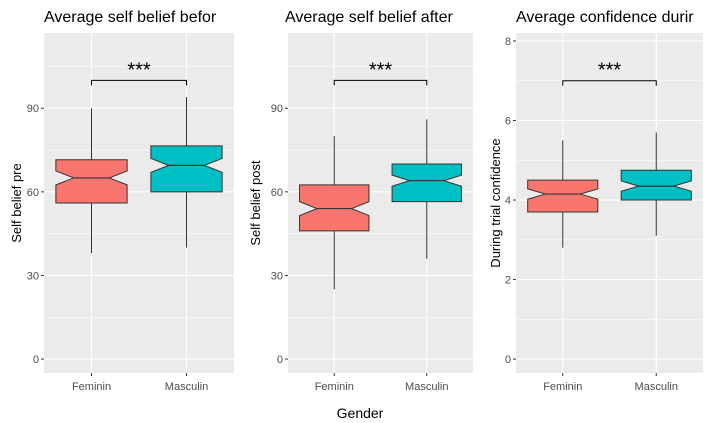 Image resolution: width=718 pixels, height=423 pixels. I want to click on y-axis-title: Self belief post, so click(255, 203).